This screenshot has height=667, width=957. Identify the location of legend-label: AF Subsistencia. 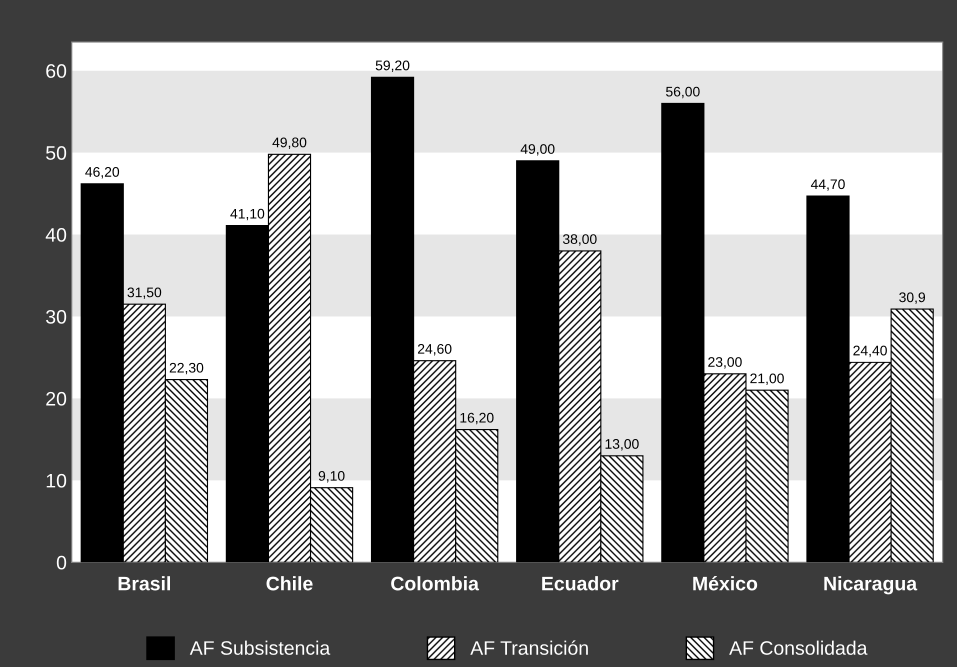
(260, 647).